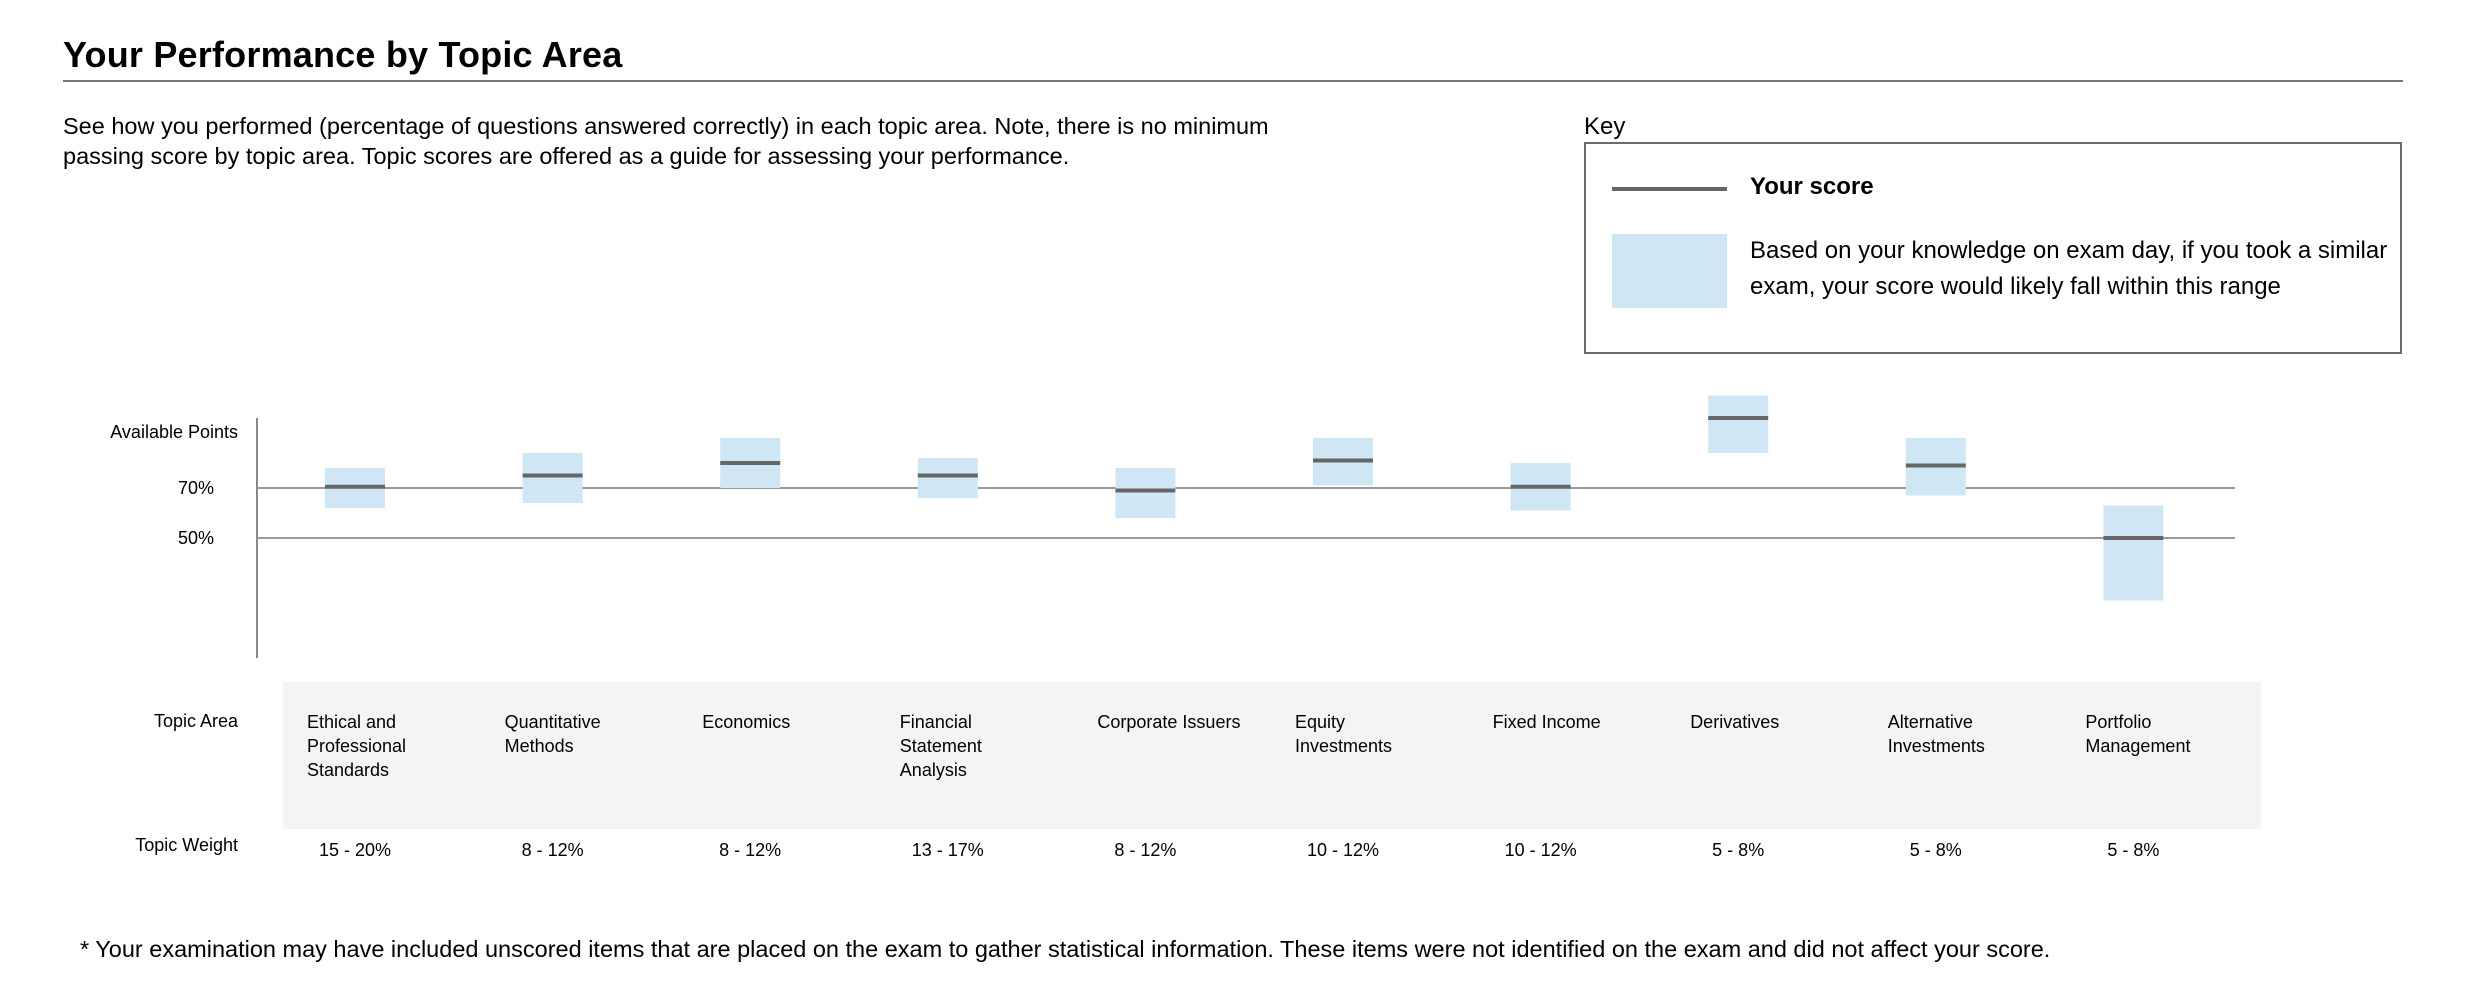  What do you see at coordinates (1935, 850) in the screenshot?
I see `topic-weight-8: 5 - 8%` at bounding box center [1935, 850].